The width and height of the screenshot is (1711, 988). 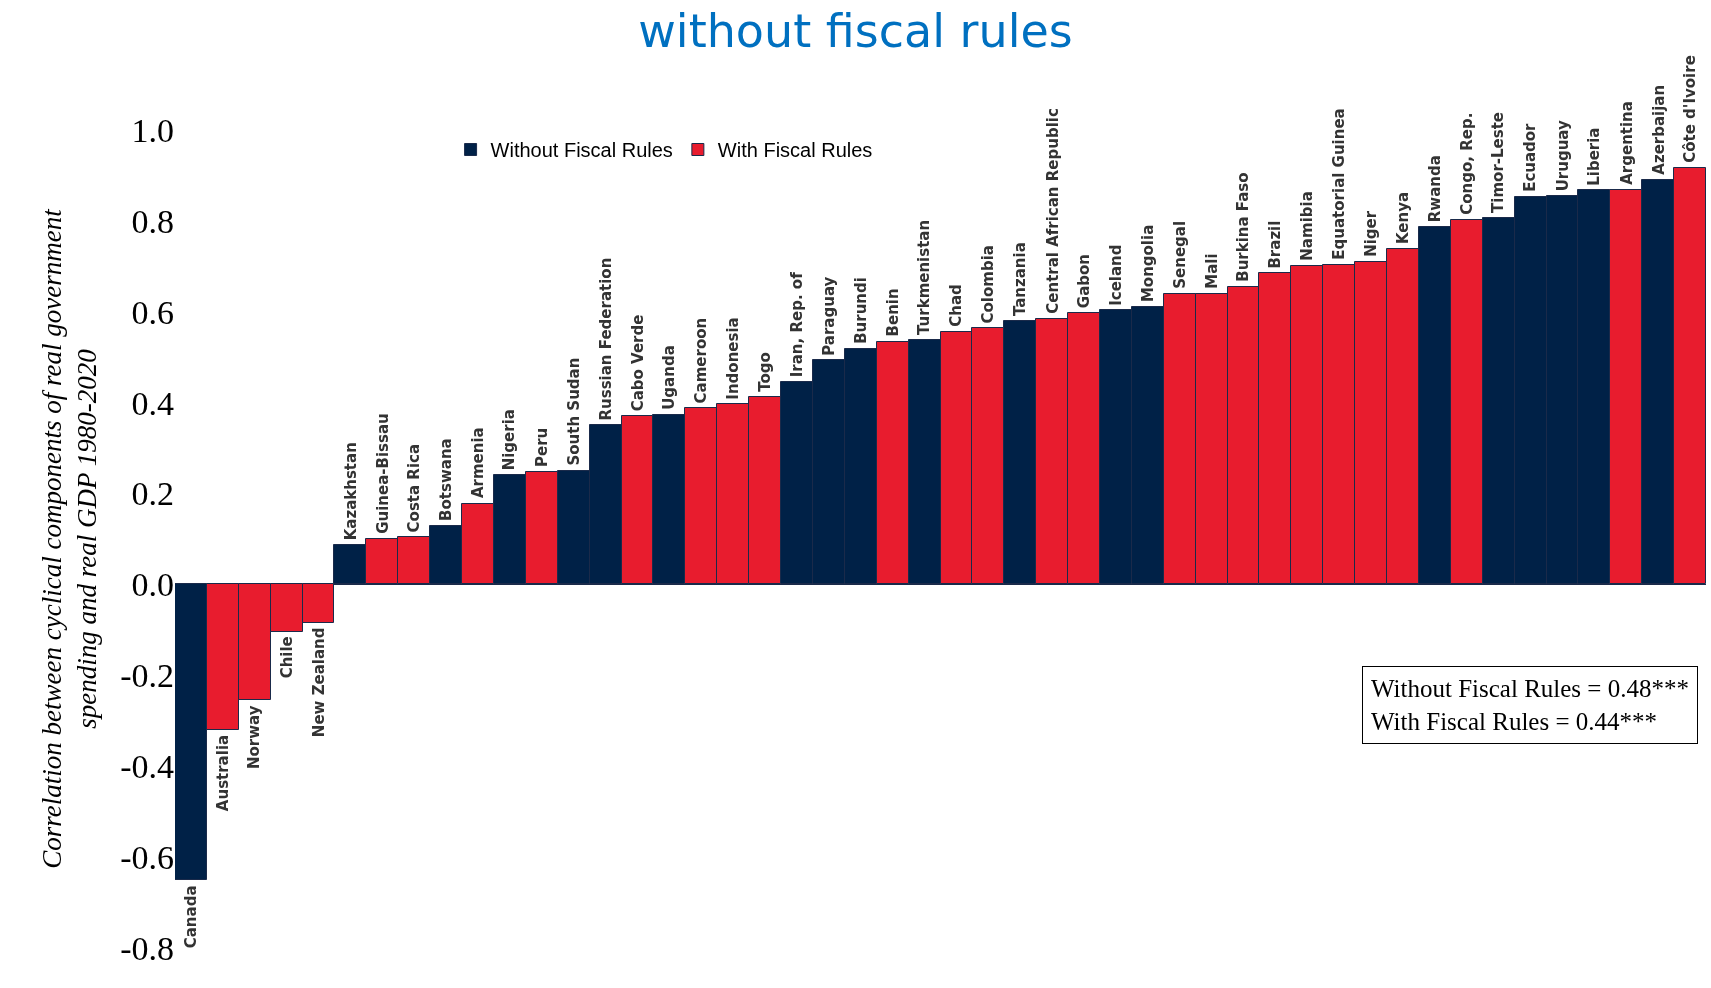 I want to click on x-tick-label: Niger, so click(x=1371, y=233).